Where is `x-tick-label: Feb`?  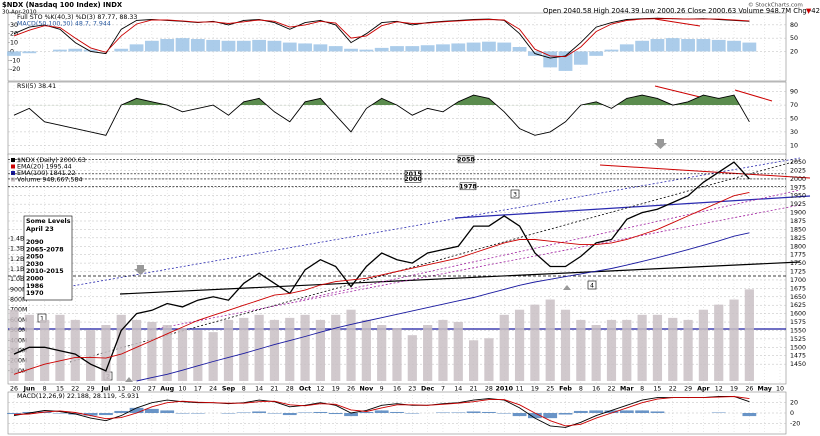 x-tick-label: Feb is located at coordinates (565, 389).